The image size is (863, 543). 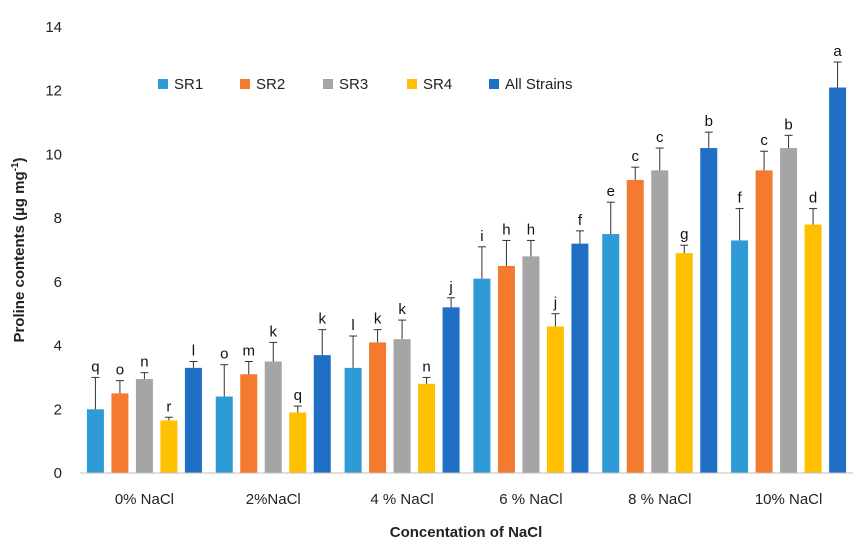 I want to click on x-tick-label: 10% NaCl, so click(x=789, y=499).